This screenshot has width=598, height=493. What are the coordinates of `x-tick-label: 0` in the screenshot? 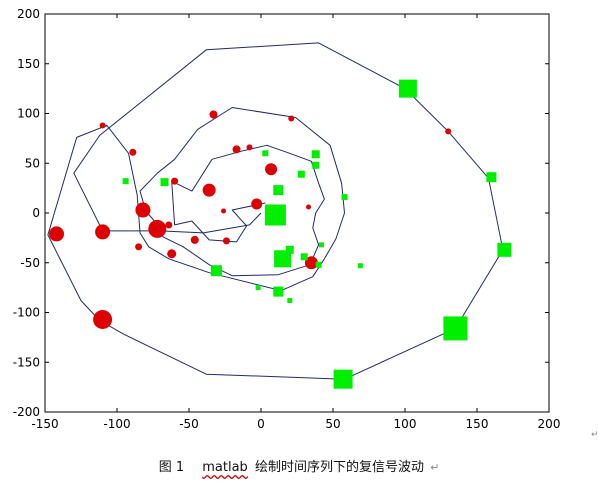 It's located at (261, 424).